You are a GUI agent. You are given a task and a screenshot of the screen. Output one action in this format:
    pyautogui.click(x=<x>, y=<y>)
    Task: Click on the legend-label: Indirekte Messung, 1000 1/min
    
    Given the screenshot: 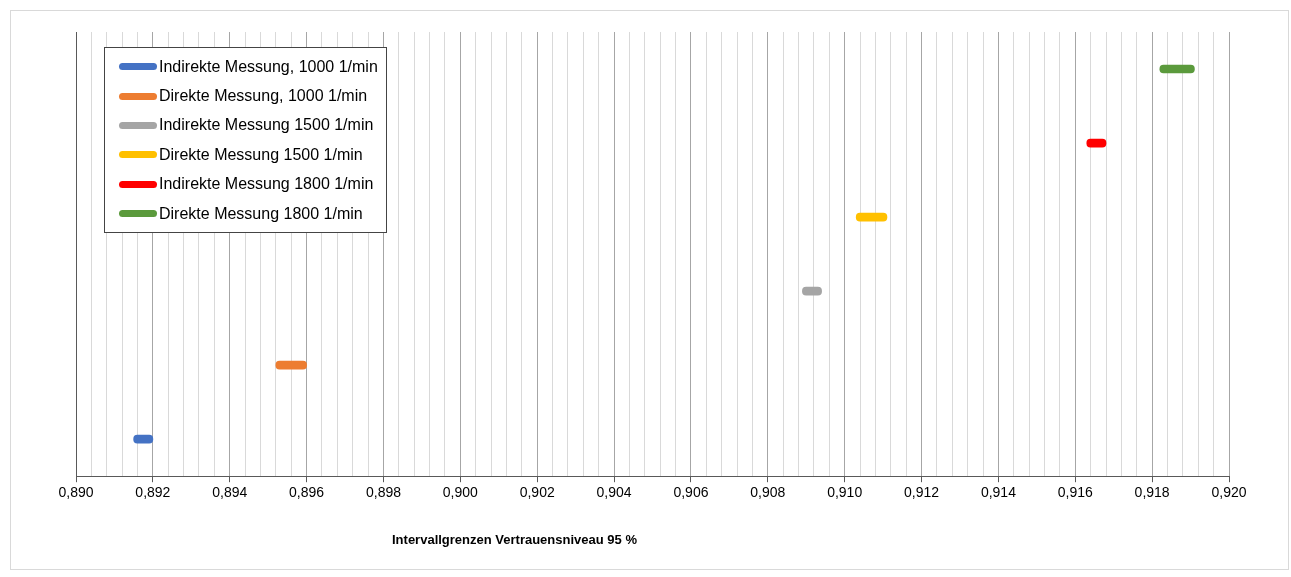 What is the action you would take?
    pyautogui.click(x=268, y=66)
    